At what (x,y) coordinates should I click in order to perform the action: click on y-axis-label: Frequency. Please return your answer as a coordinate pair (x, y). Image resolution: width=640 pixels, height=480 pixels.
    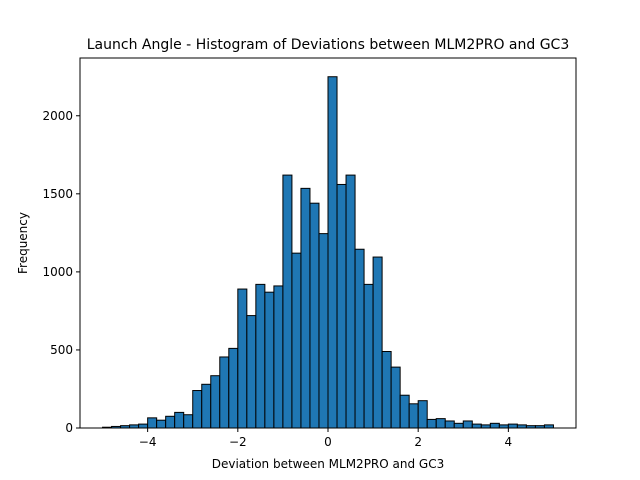
    Looking at the image, I should click on (23, 243).